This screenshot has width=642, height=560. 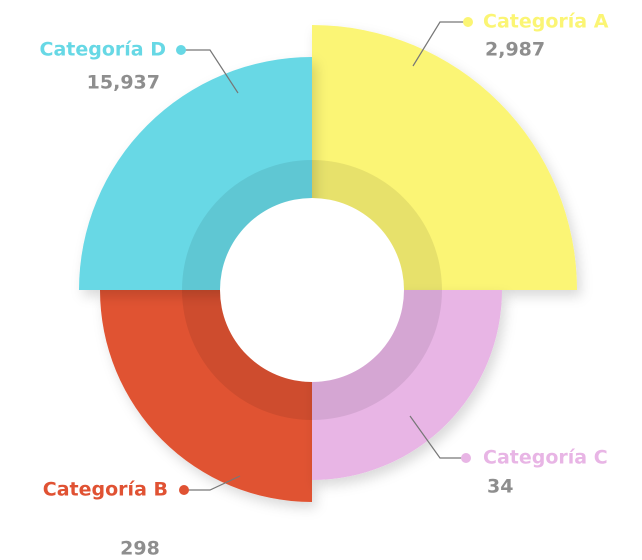 I want to click on value-label: 15,937, so click(x=123, y=83).